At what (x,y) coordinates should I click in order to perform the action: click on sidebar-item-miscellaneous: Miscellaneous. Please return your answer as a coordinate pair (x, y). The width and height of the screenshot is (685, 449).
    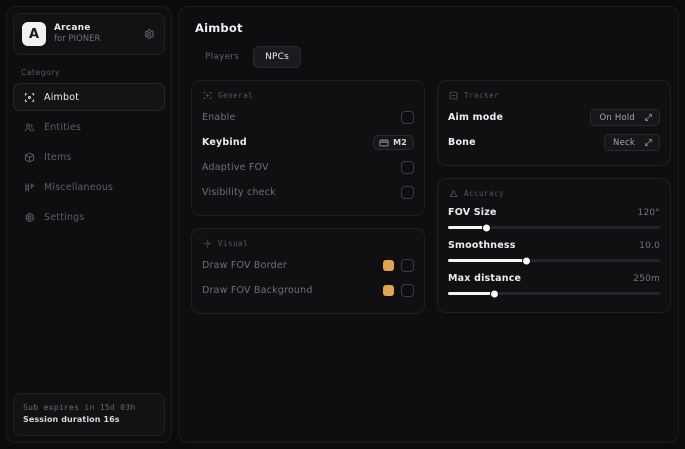
    Looking at the image, I should click on (89, 187).